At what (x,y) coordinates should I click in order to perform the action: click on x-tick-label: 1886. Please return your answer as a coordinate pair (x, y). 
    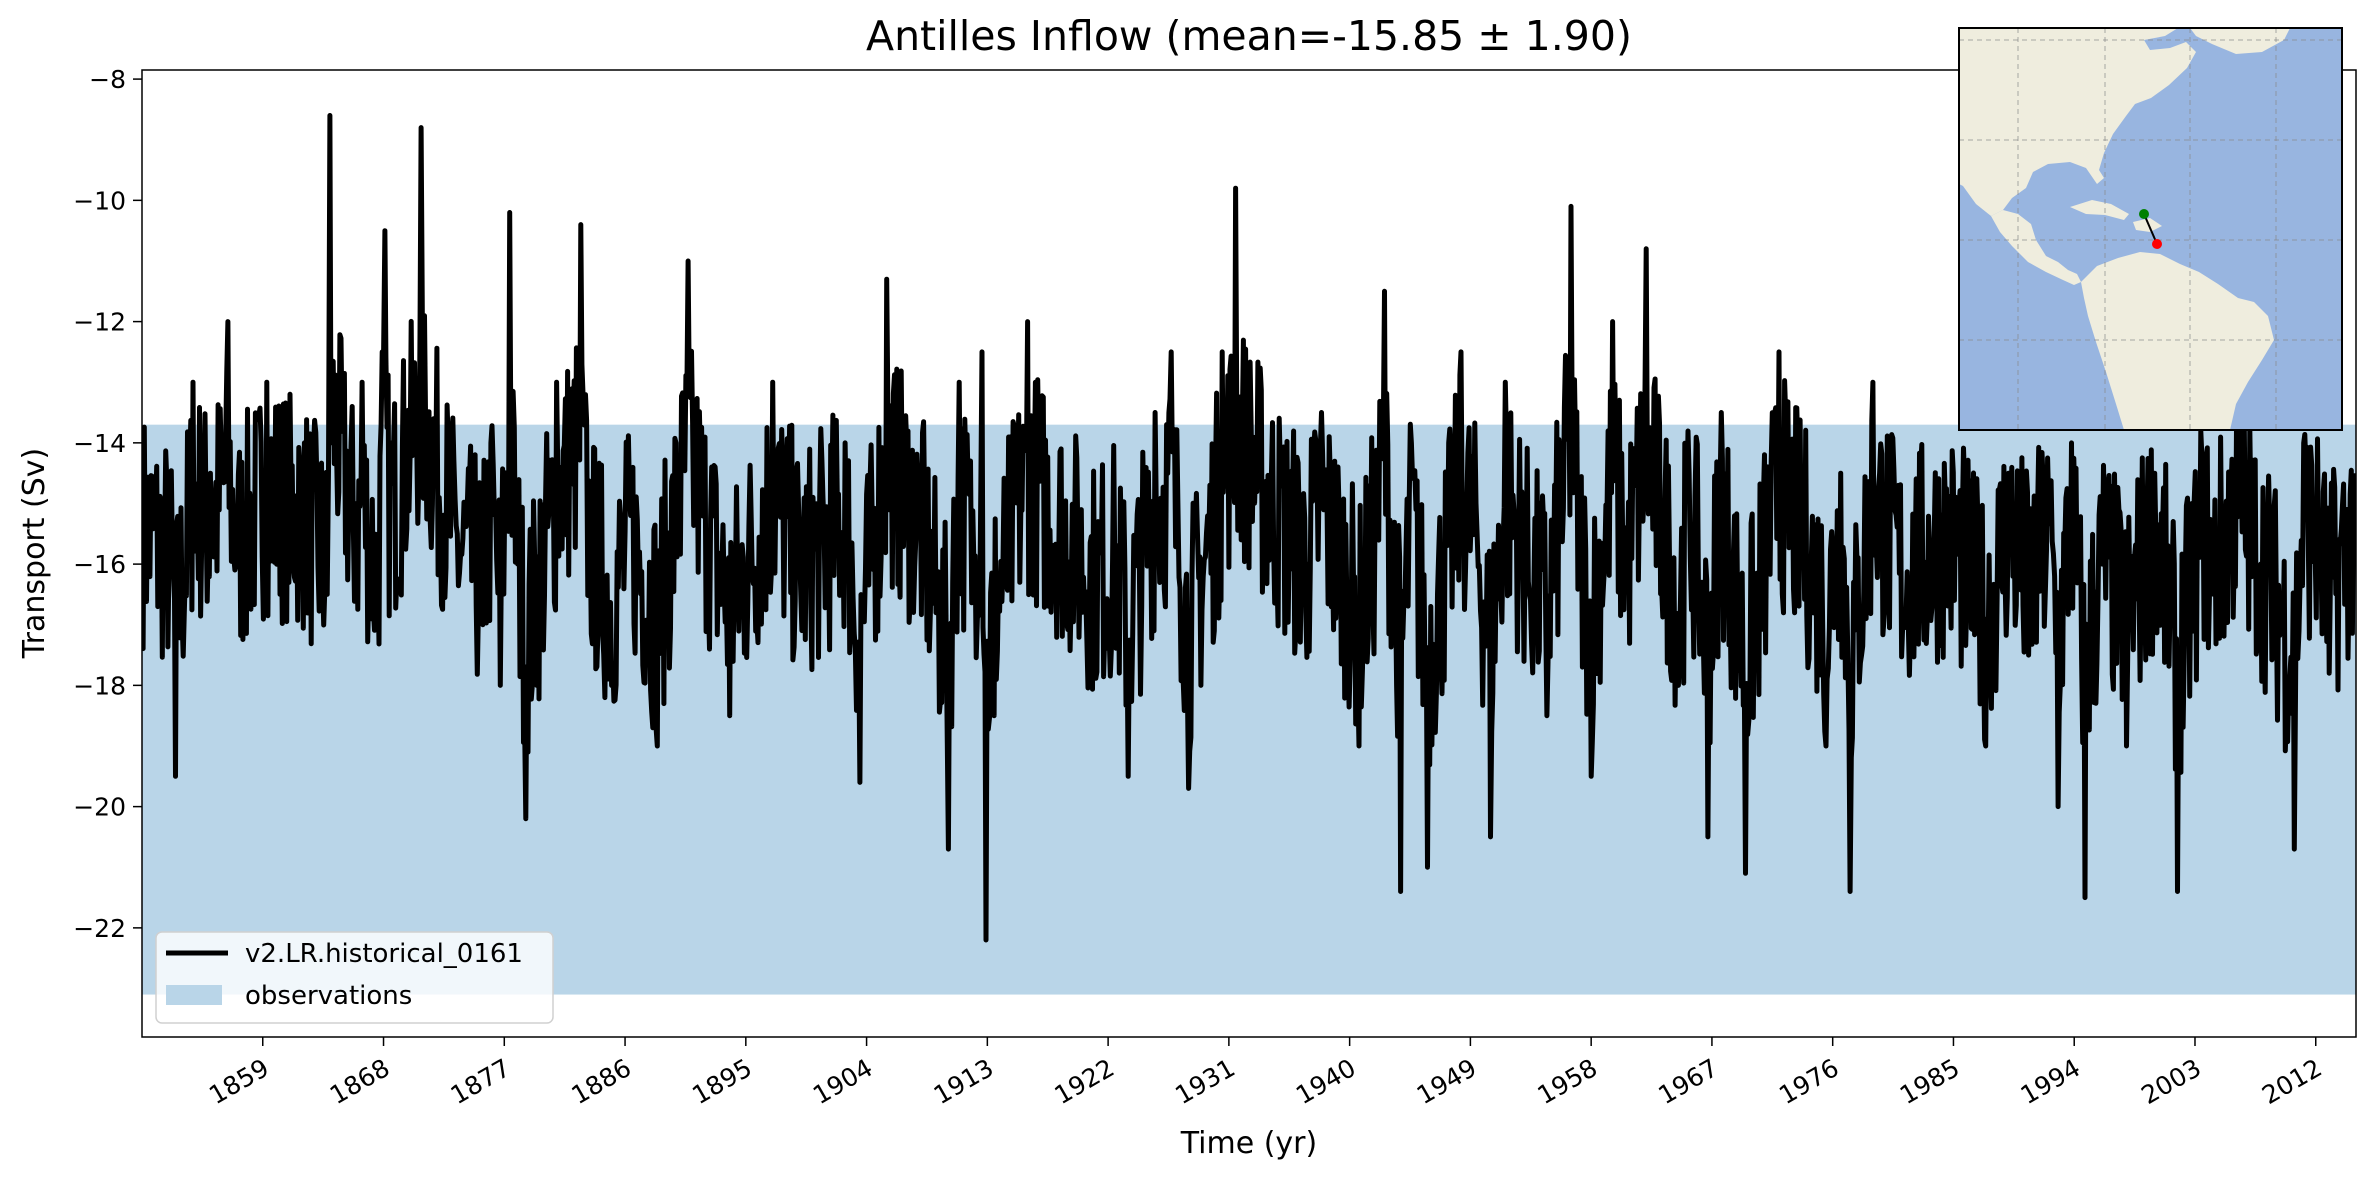
    Looking at the image, I should click on (601, 1081).